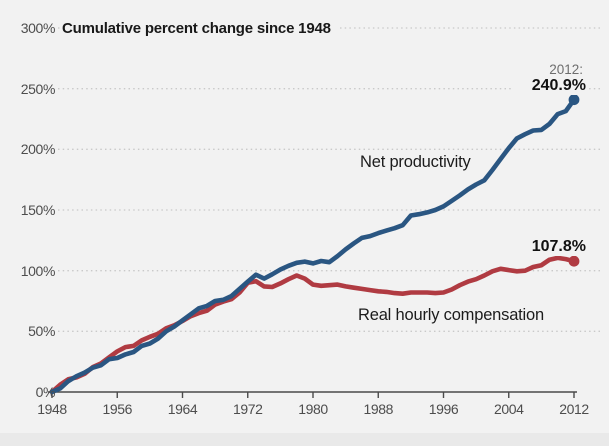 Image resolution: width=609 pixels, height=446 pixels. I want to click on y-tick-label-200pct: 200%, so click(38, 149).